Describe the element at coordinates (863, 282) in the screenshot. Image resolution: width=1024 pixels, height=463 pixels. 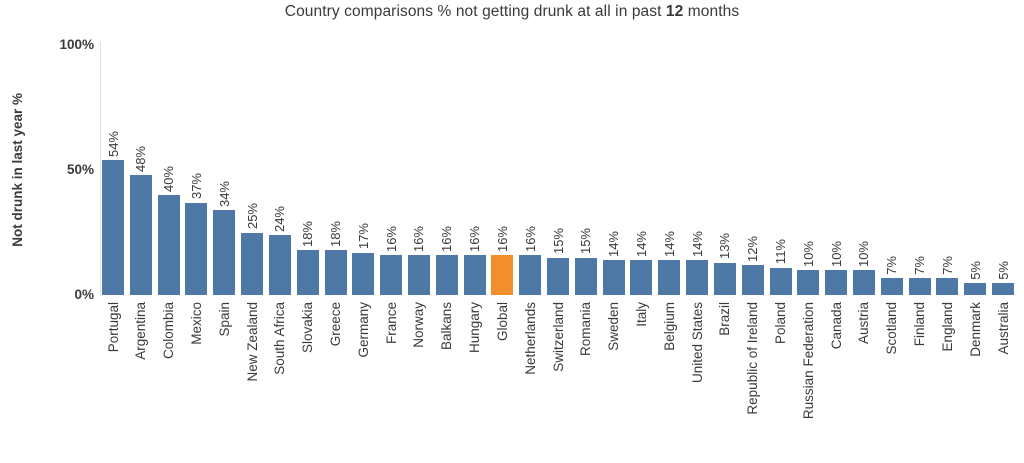
I see `bar-austria` at that location.